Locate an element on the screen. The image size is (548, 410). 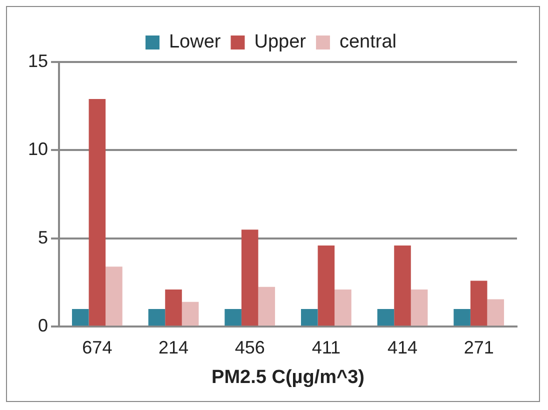
legend-label: central is located at coordinates (368, 42).